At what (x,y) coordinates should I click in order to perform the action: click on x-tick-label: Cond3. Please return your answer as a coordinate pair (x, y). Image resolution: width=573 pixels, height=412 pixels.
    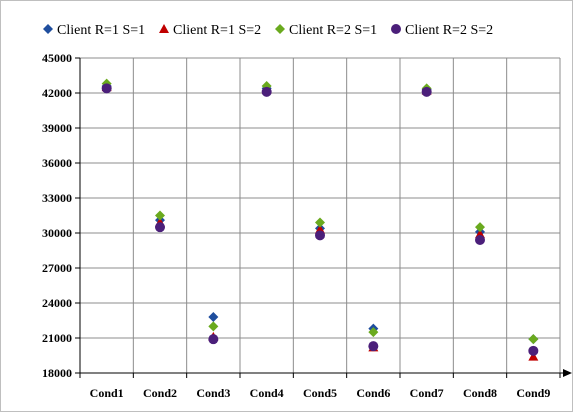
    Looking at the image, I should click on (213, 393).